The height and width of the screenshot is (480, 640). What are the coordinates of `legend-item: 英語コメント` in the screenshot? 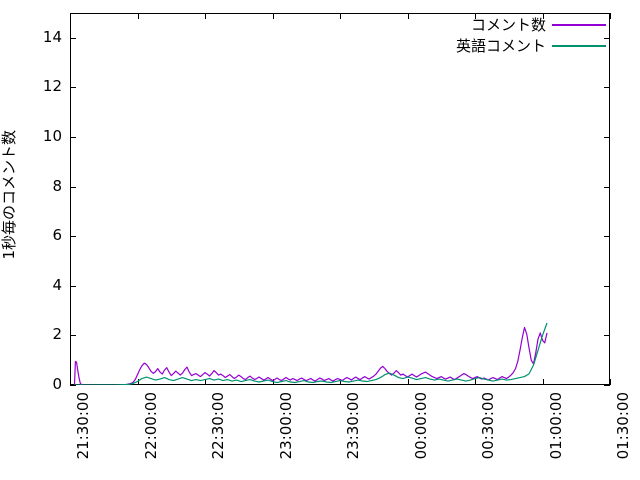 It's located at (531, 46).